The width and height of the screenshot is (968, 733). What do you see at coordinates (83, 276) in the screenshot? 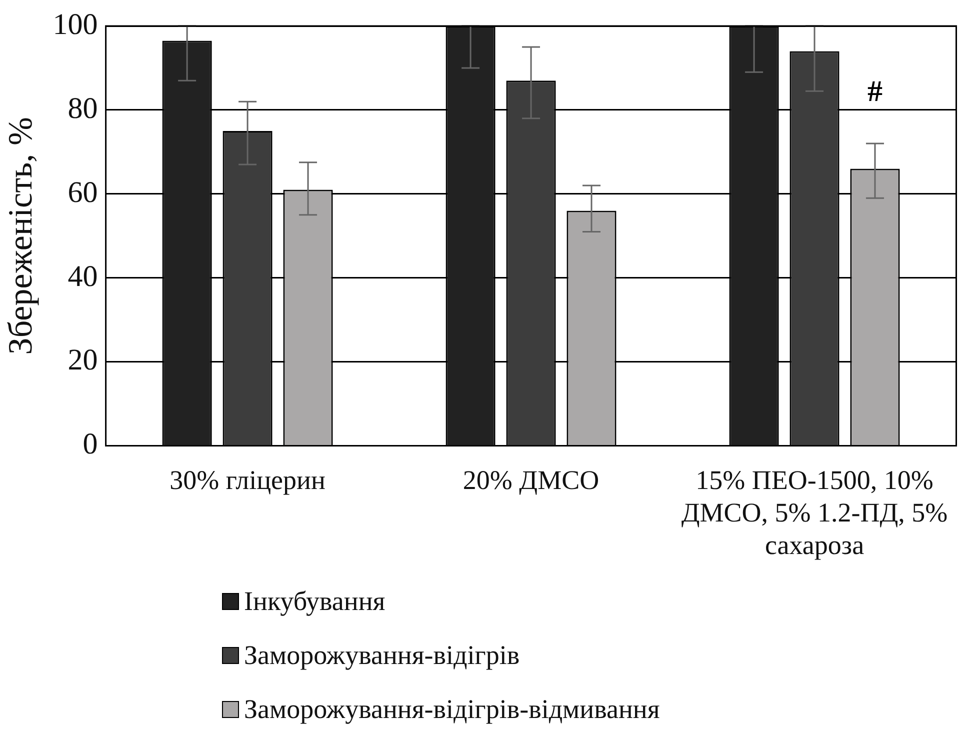
I see `y-tick-label: 40` at bounding box center [83, 276].